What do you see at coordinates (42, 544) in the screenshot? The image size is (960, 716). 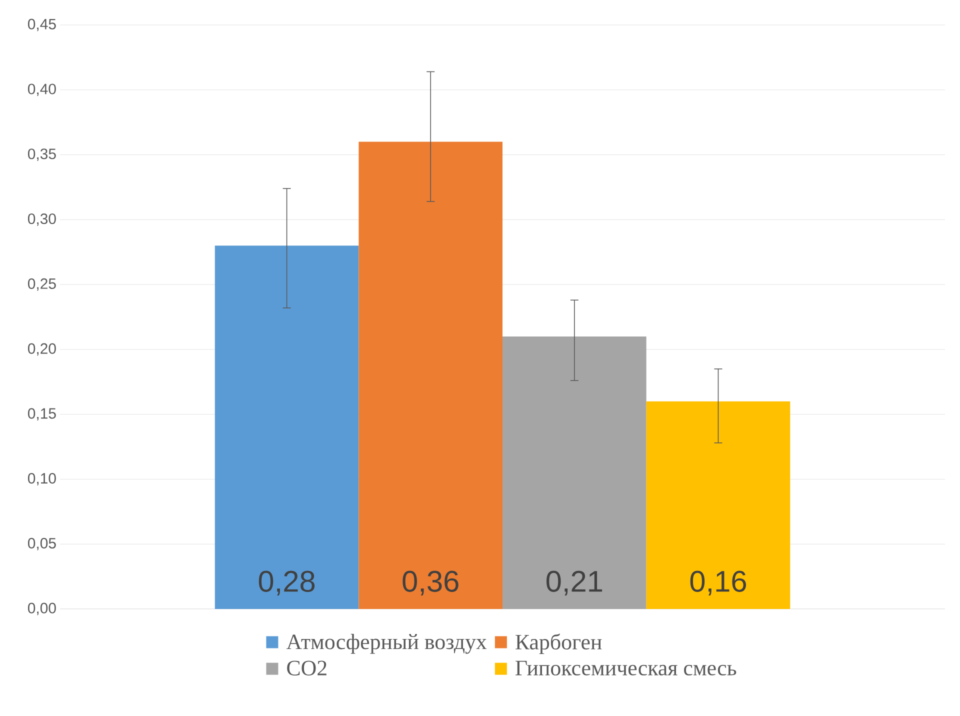 I see `y-tick-label: 0,05` at bounding box center [42, 544].